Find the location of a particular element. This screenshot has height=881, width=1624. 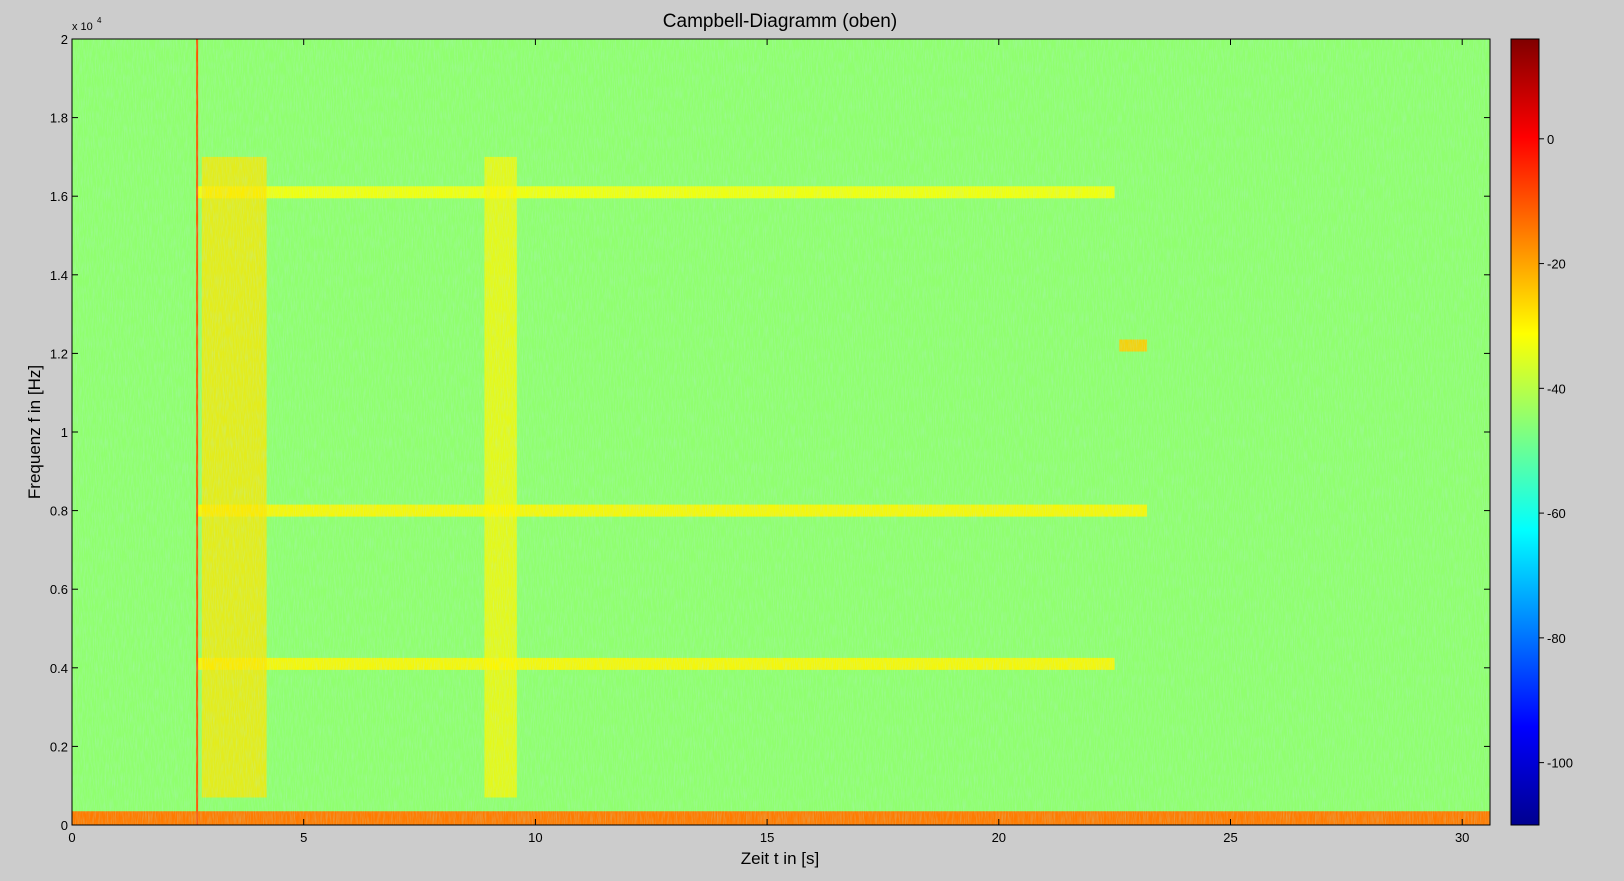

y-tick-label: 0.6 is located at coordinates (59, 589).